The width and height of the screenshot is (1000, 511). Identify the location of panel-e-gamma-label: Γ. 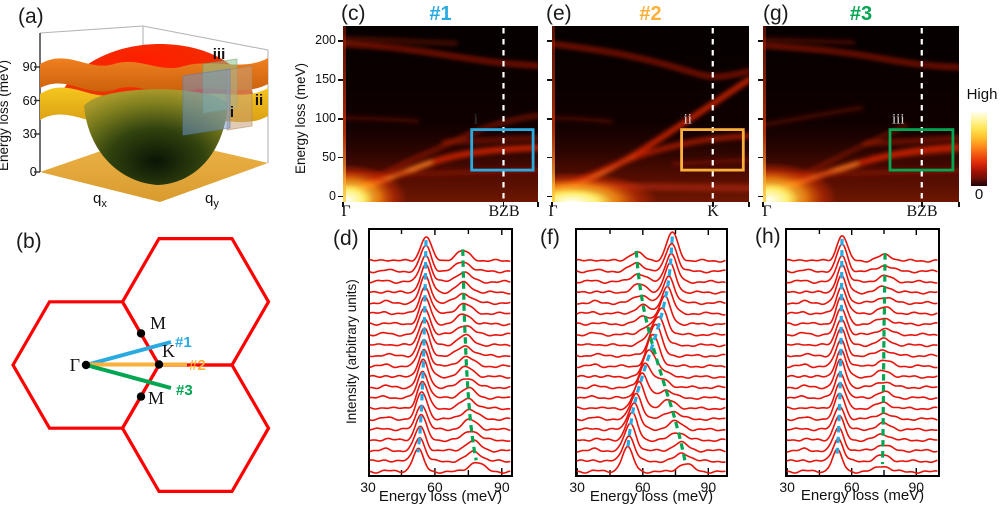
(553, 211).